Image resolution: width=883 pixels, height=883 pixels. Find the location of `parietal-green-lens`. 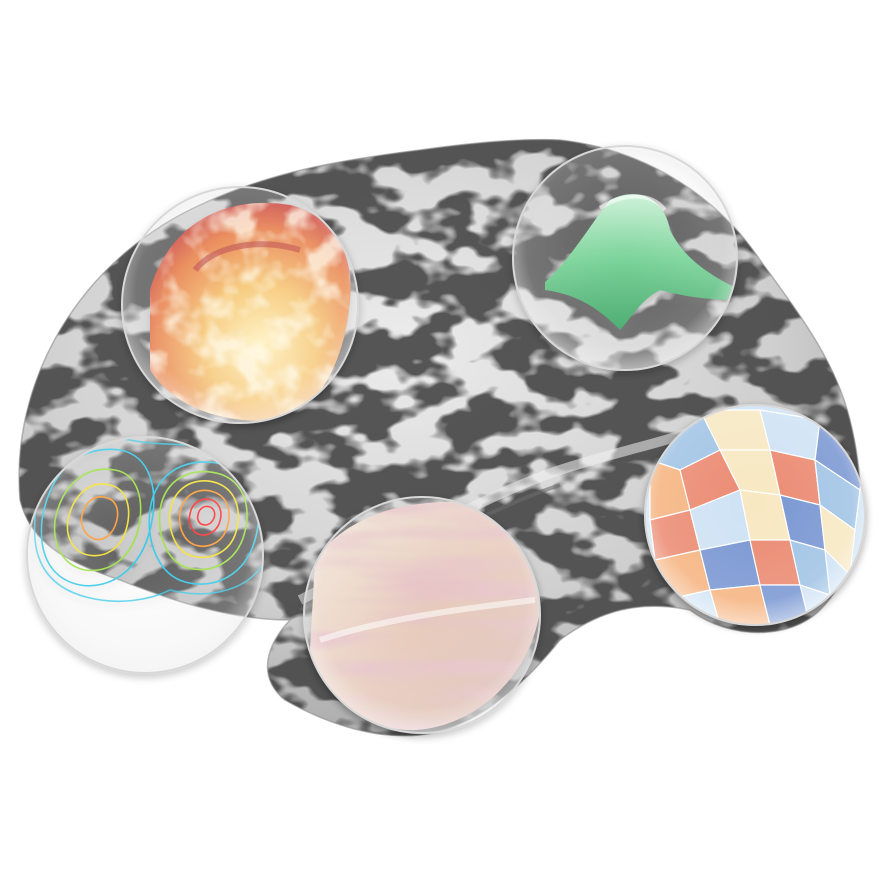

parietal-green-lens is located at coordinates (625, 258).